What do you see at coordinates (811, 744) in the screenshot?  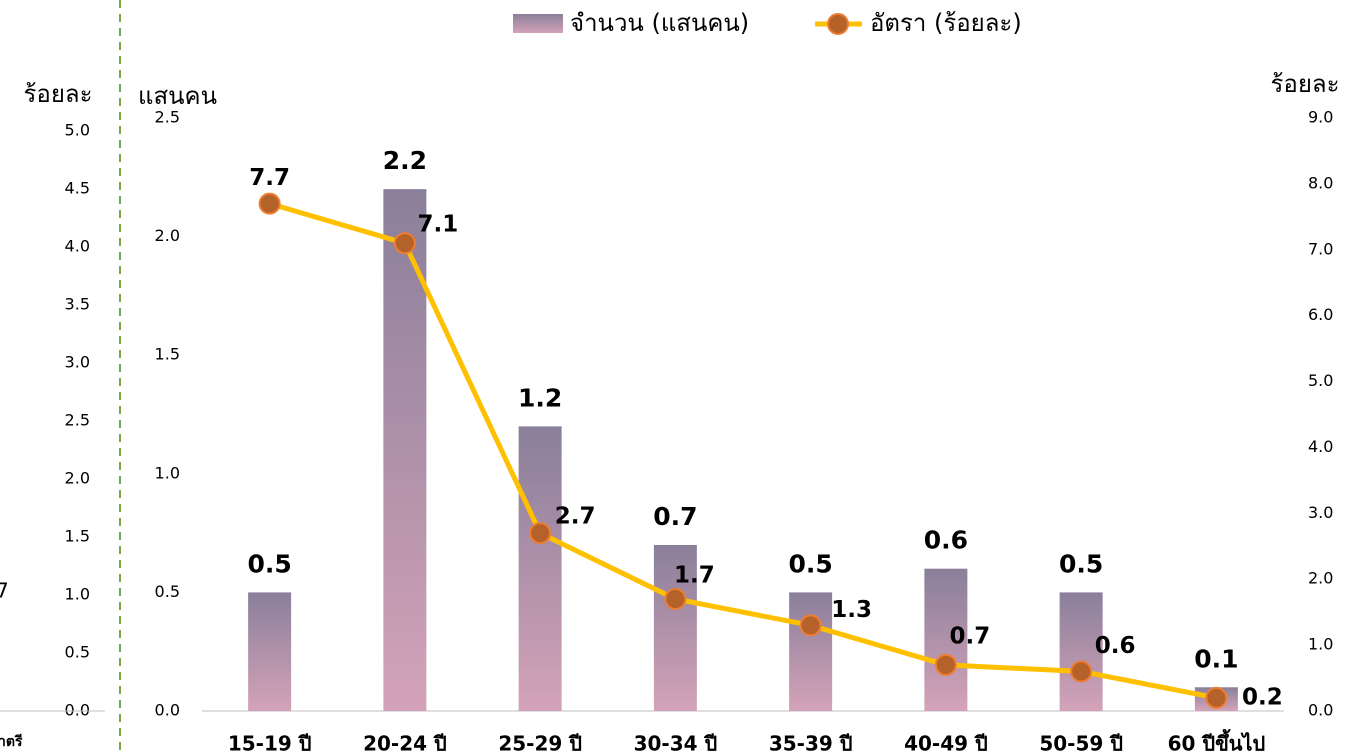 I see `x-tick-label: 35-39 ปี` at bounding box center [811, 744].